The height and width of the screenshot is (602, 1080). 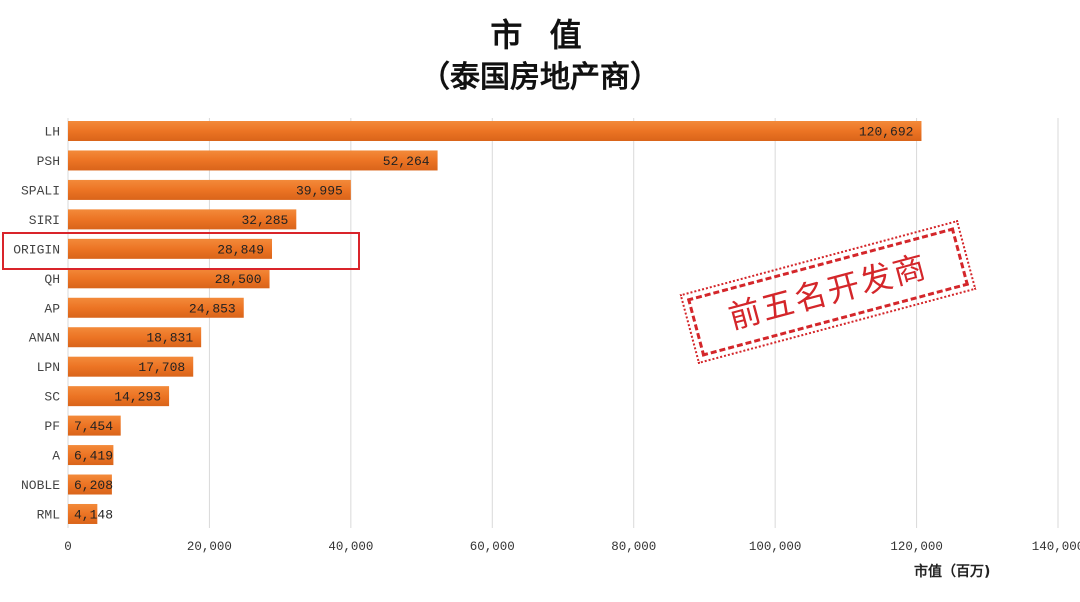 I want to click on chart-title: 市 值, so click(x=540, y=35).